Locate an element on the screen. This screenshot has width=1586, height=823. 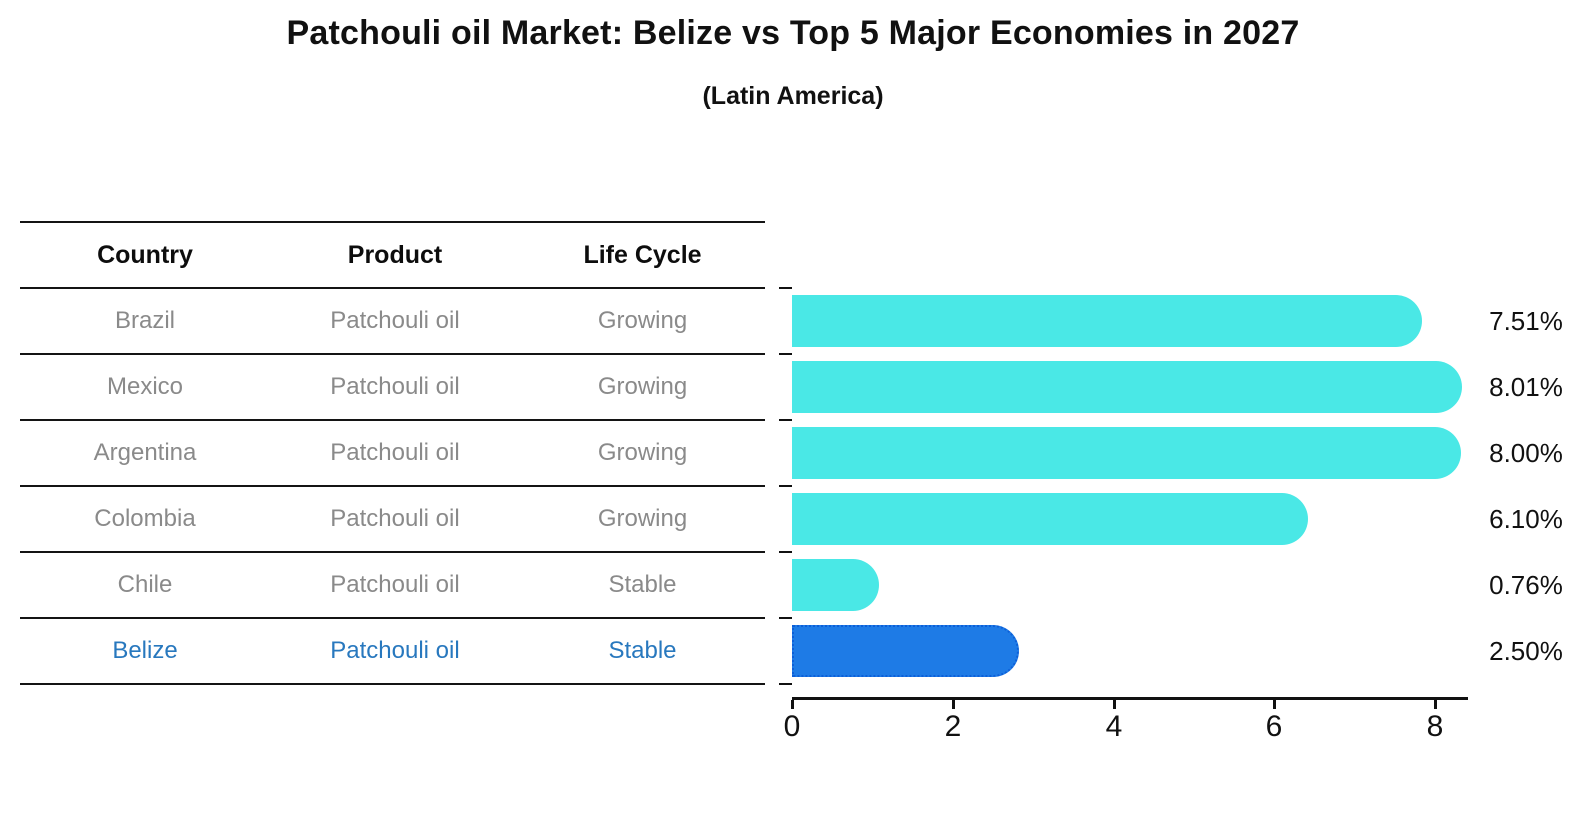
value-label-argentina: 8.00% is located at coordinates (1526, 453).